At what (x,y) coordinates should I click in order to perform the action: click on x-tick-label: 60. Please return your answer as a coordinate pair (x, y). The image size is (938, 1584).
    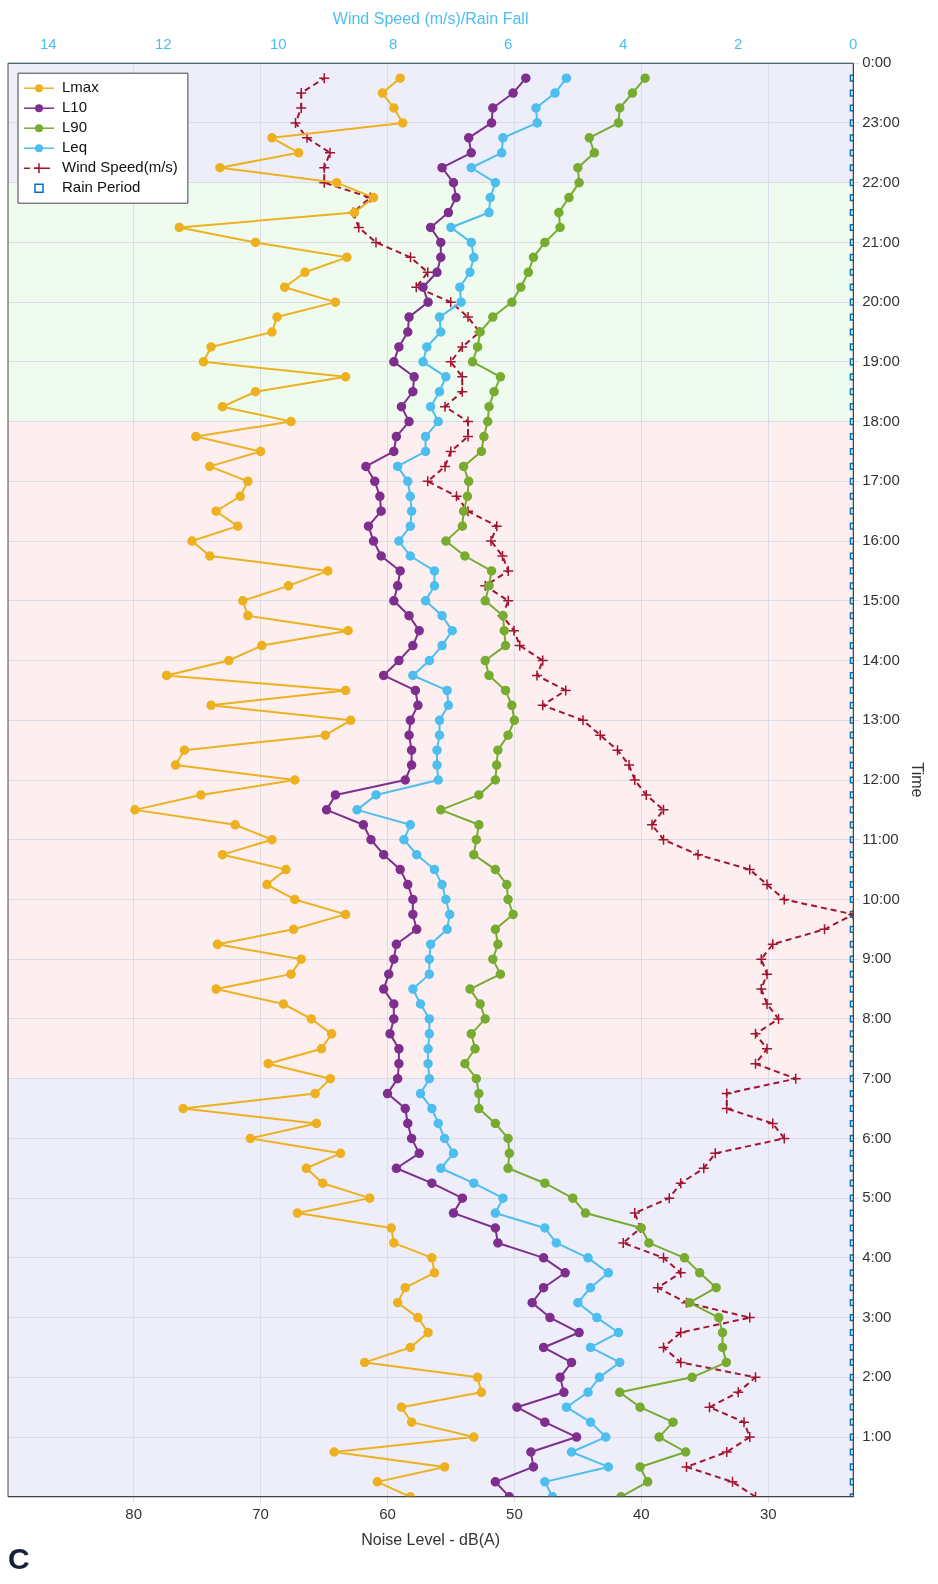
    Looking at the image, I should click on (387, 1513).